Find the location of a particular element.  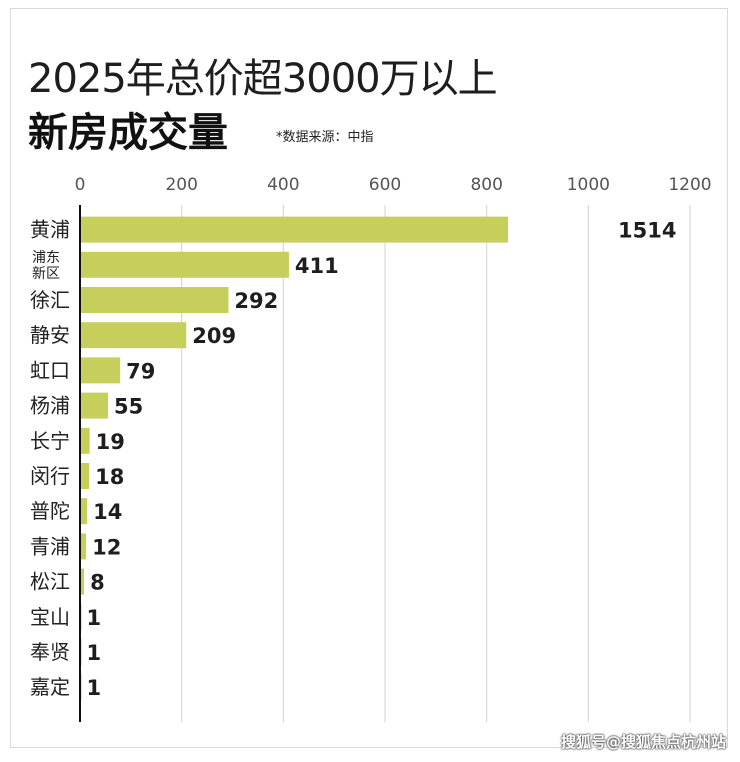

x-tick-label: 800 is located at coordinates (486, 185).